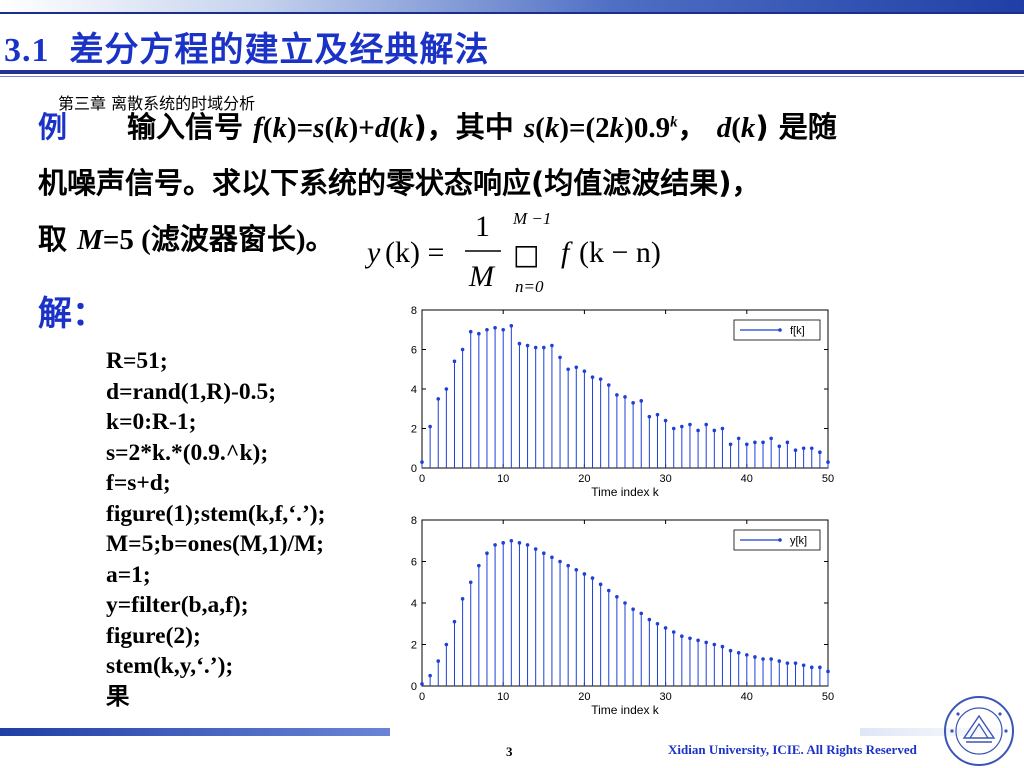 This screenshot has width=1024, height=768. What do you see at coordinates (191, 391) in the screenshot?
I see `code-line: d=rand(1,R)-0.5;` at bounding box center [191, 391].